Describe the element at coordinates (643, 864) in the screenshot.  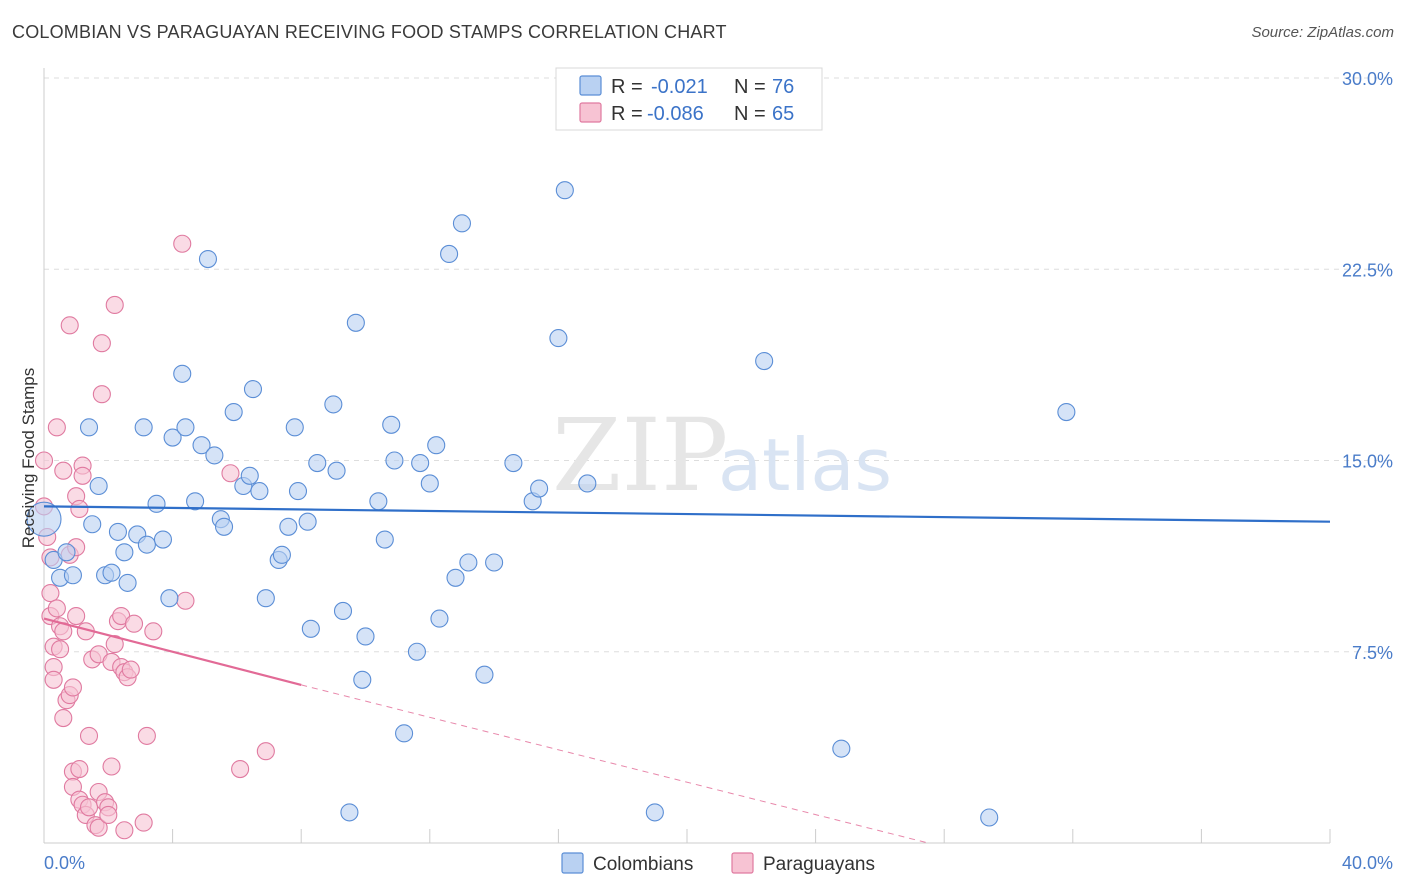
I see `series-label-colombians: Colombians` at that location.